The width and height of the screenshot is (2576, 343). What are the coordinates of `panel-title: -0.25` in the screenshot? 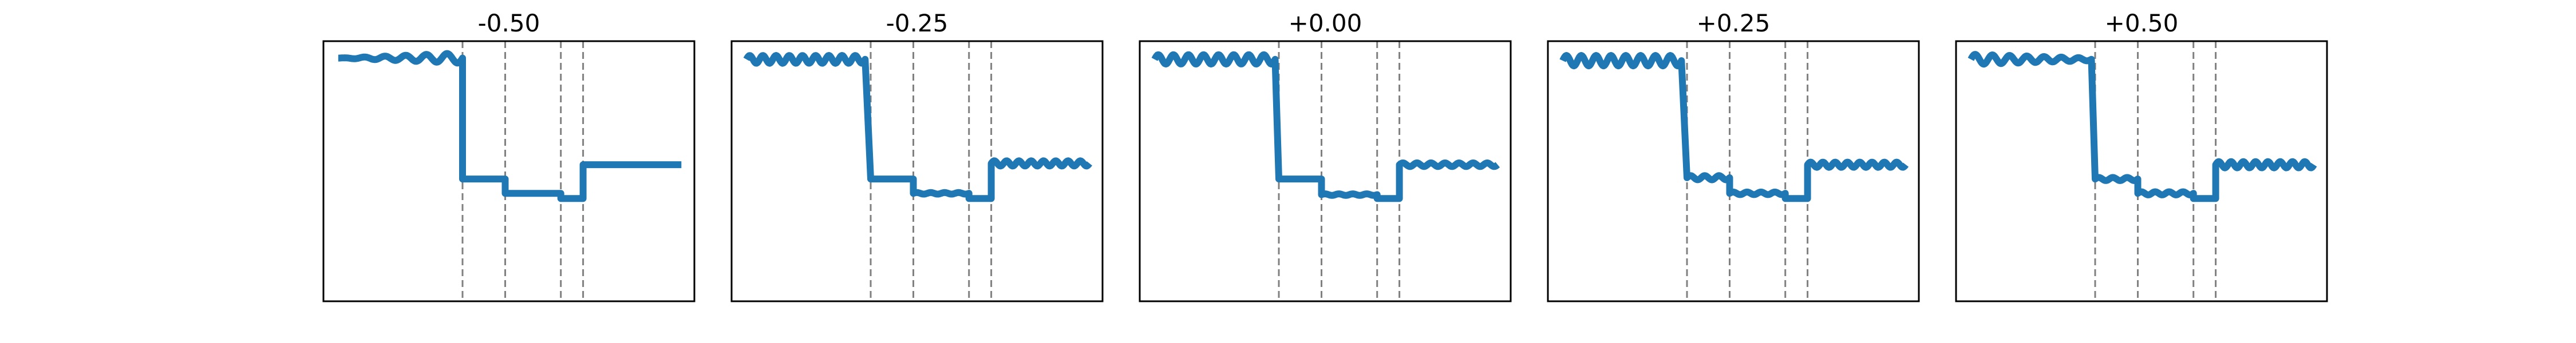 It's located at (917, 23).